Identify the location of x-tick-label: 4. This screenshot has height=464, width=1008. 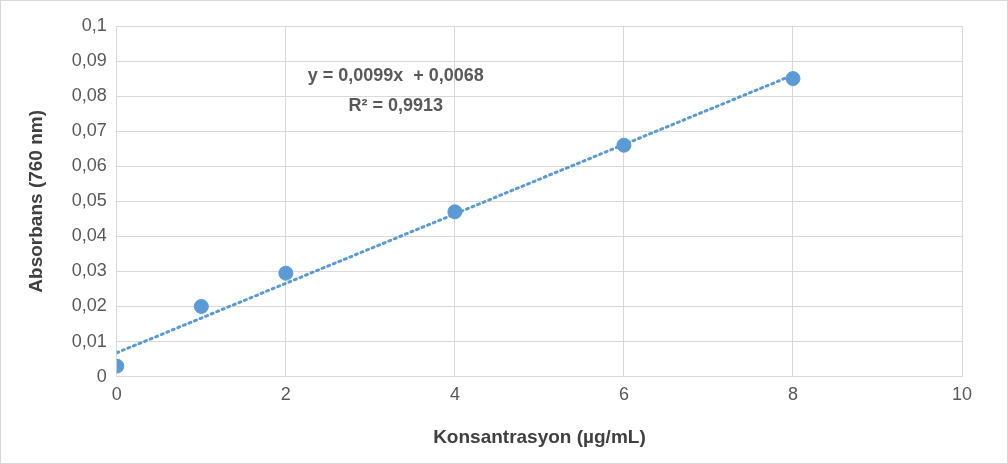
(454, 394).